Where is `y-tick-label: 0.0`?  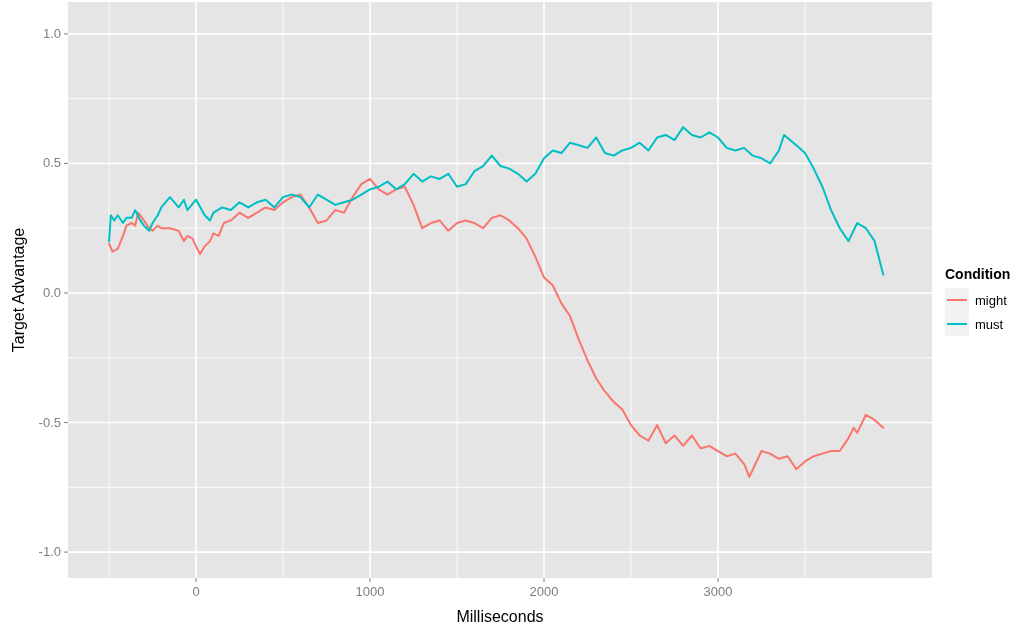
y-tick-label: 0.0 is located at coordinates (51, 292).